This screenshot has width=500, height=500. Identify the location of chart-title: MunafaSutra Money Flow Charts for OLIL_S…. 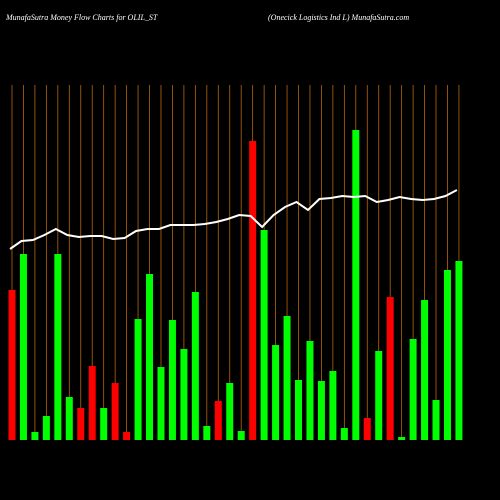
(81, 17).